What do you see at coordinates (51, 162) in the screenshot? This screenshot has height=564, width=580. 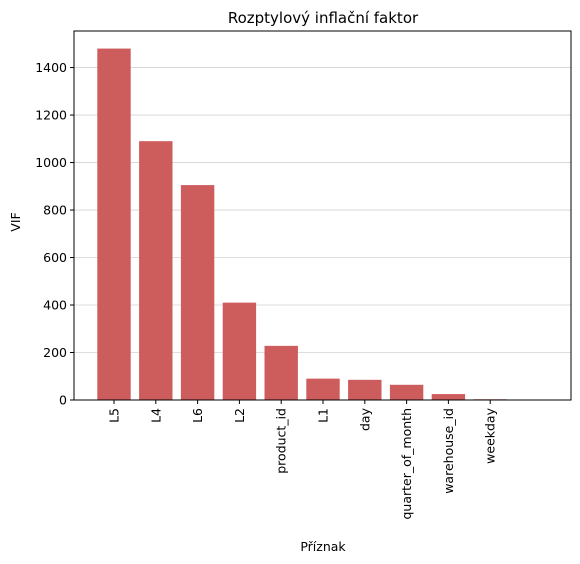 I see `y-tick-label: 1000` at bounding box center [51, 162].